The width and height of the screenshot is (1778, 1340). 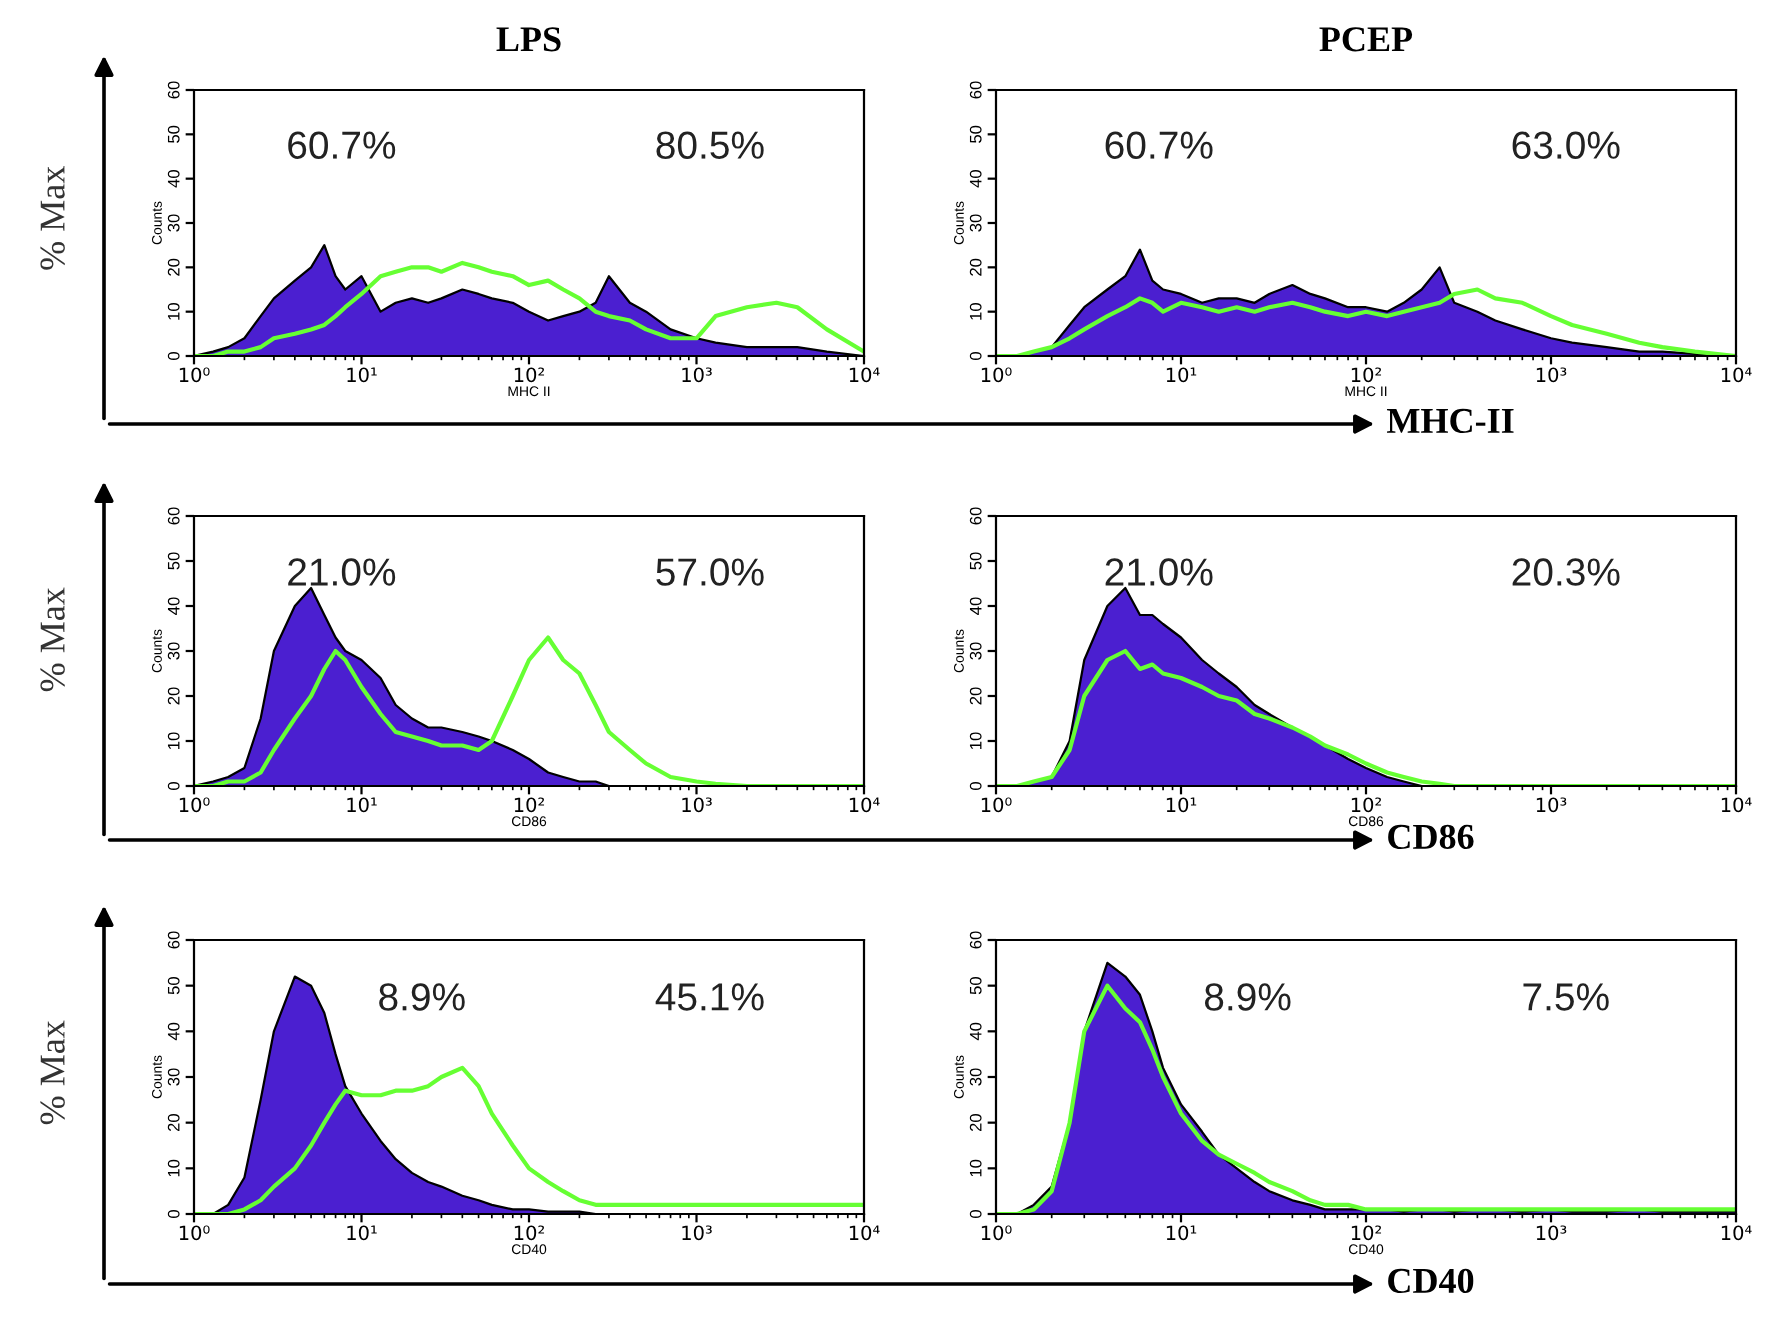 What do you see at coordinates (709, 997) in the screenshot?
I see `annotation: 45.1%` at bounding box center [709, 997].